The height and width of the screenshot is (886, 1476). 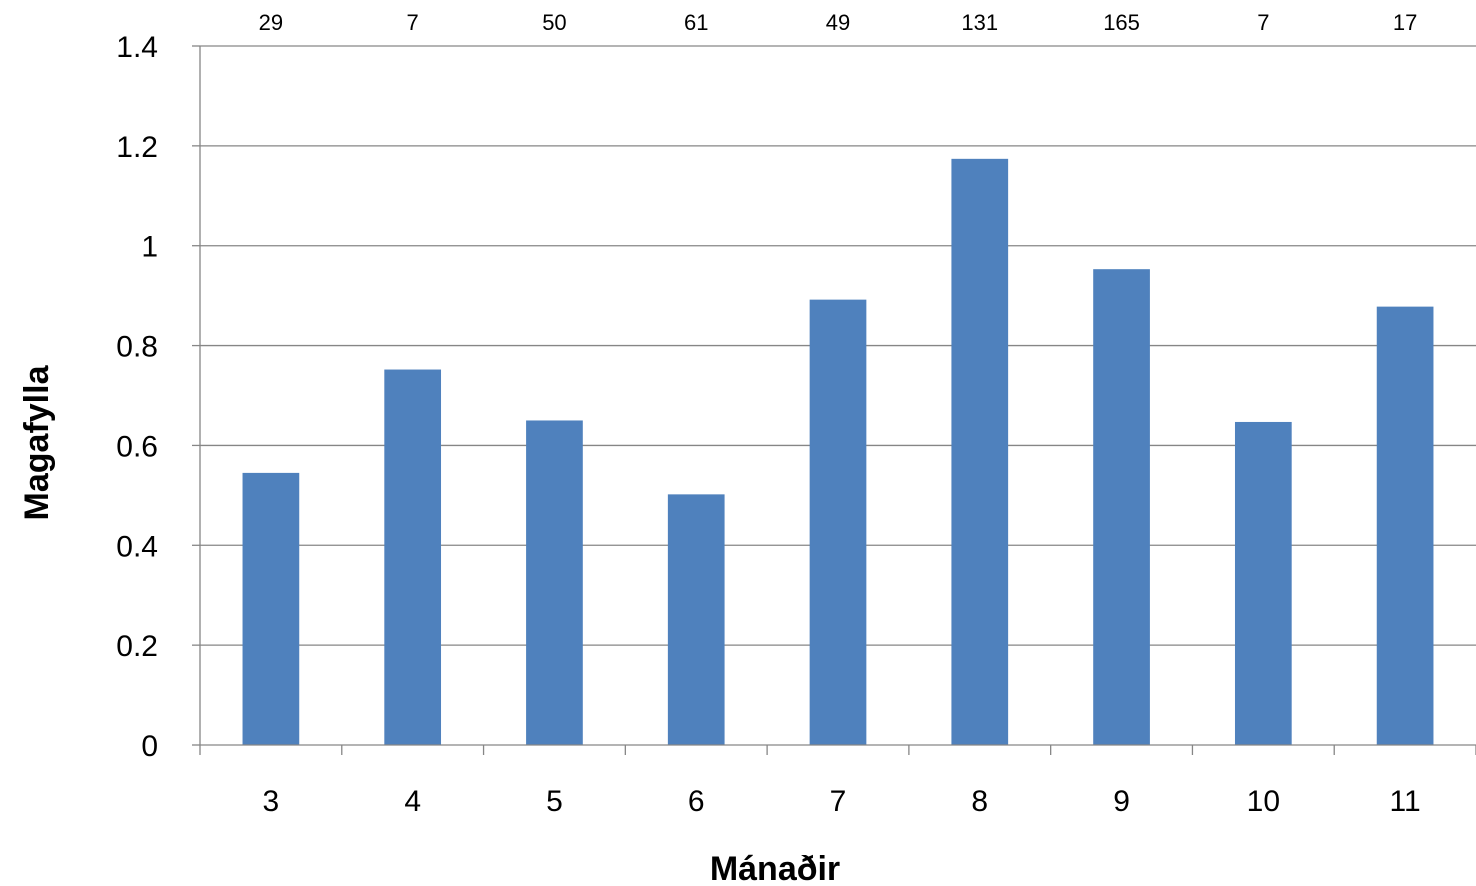 I want to click on sample-count-labels: 29 7 50 61 49 131 165 7 17, so click(x=838, y=22).